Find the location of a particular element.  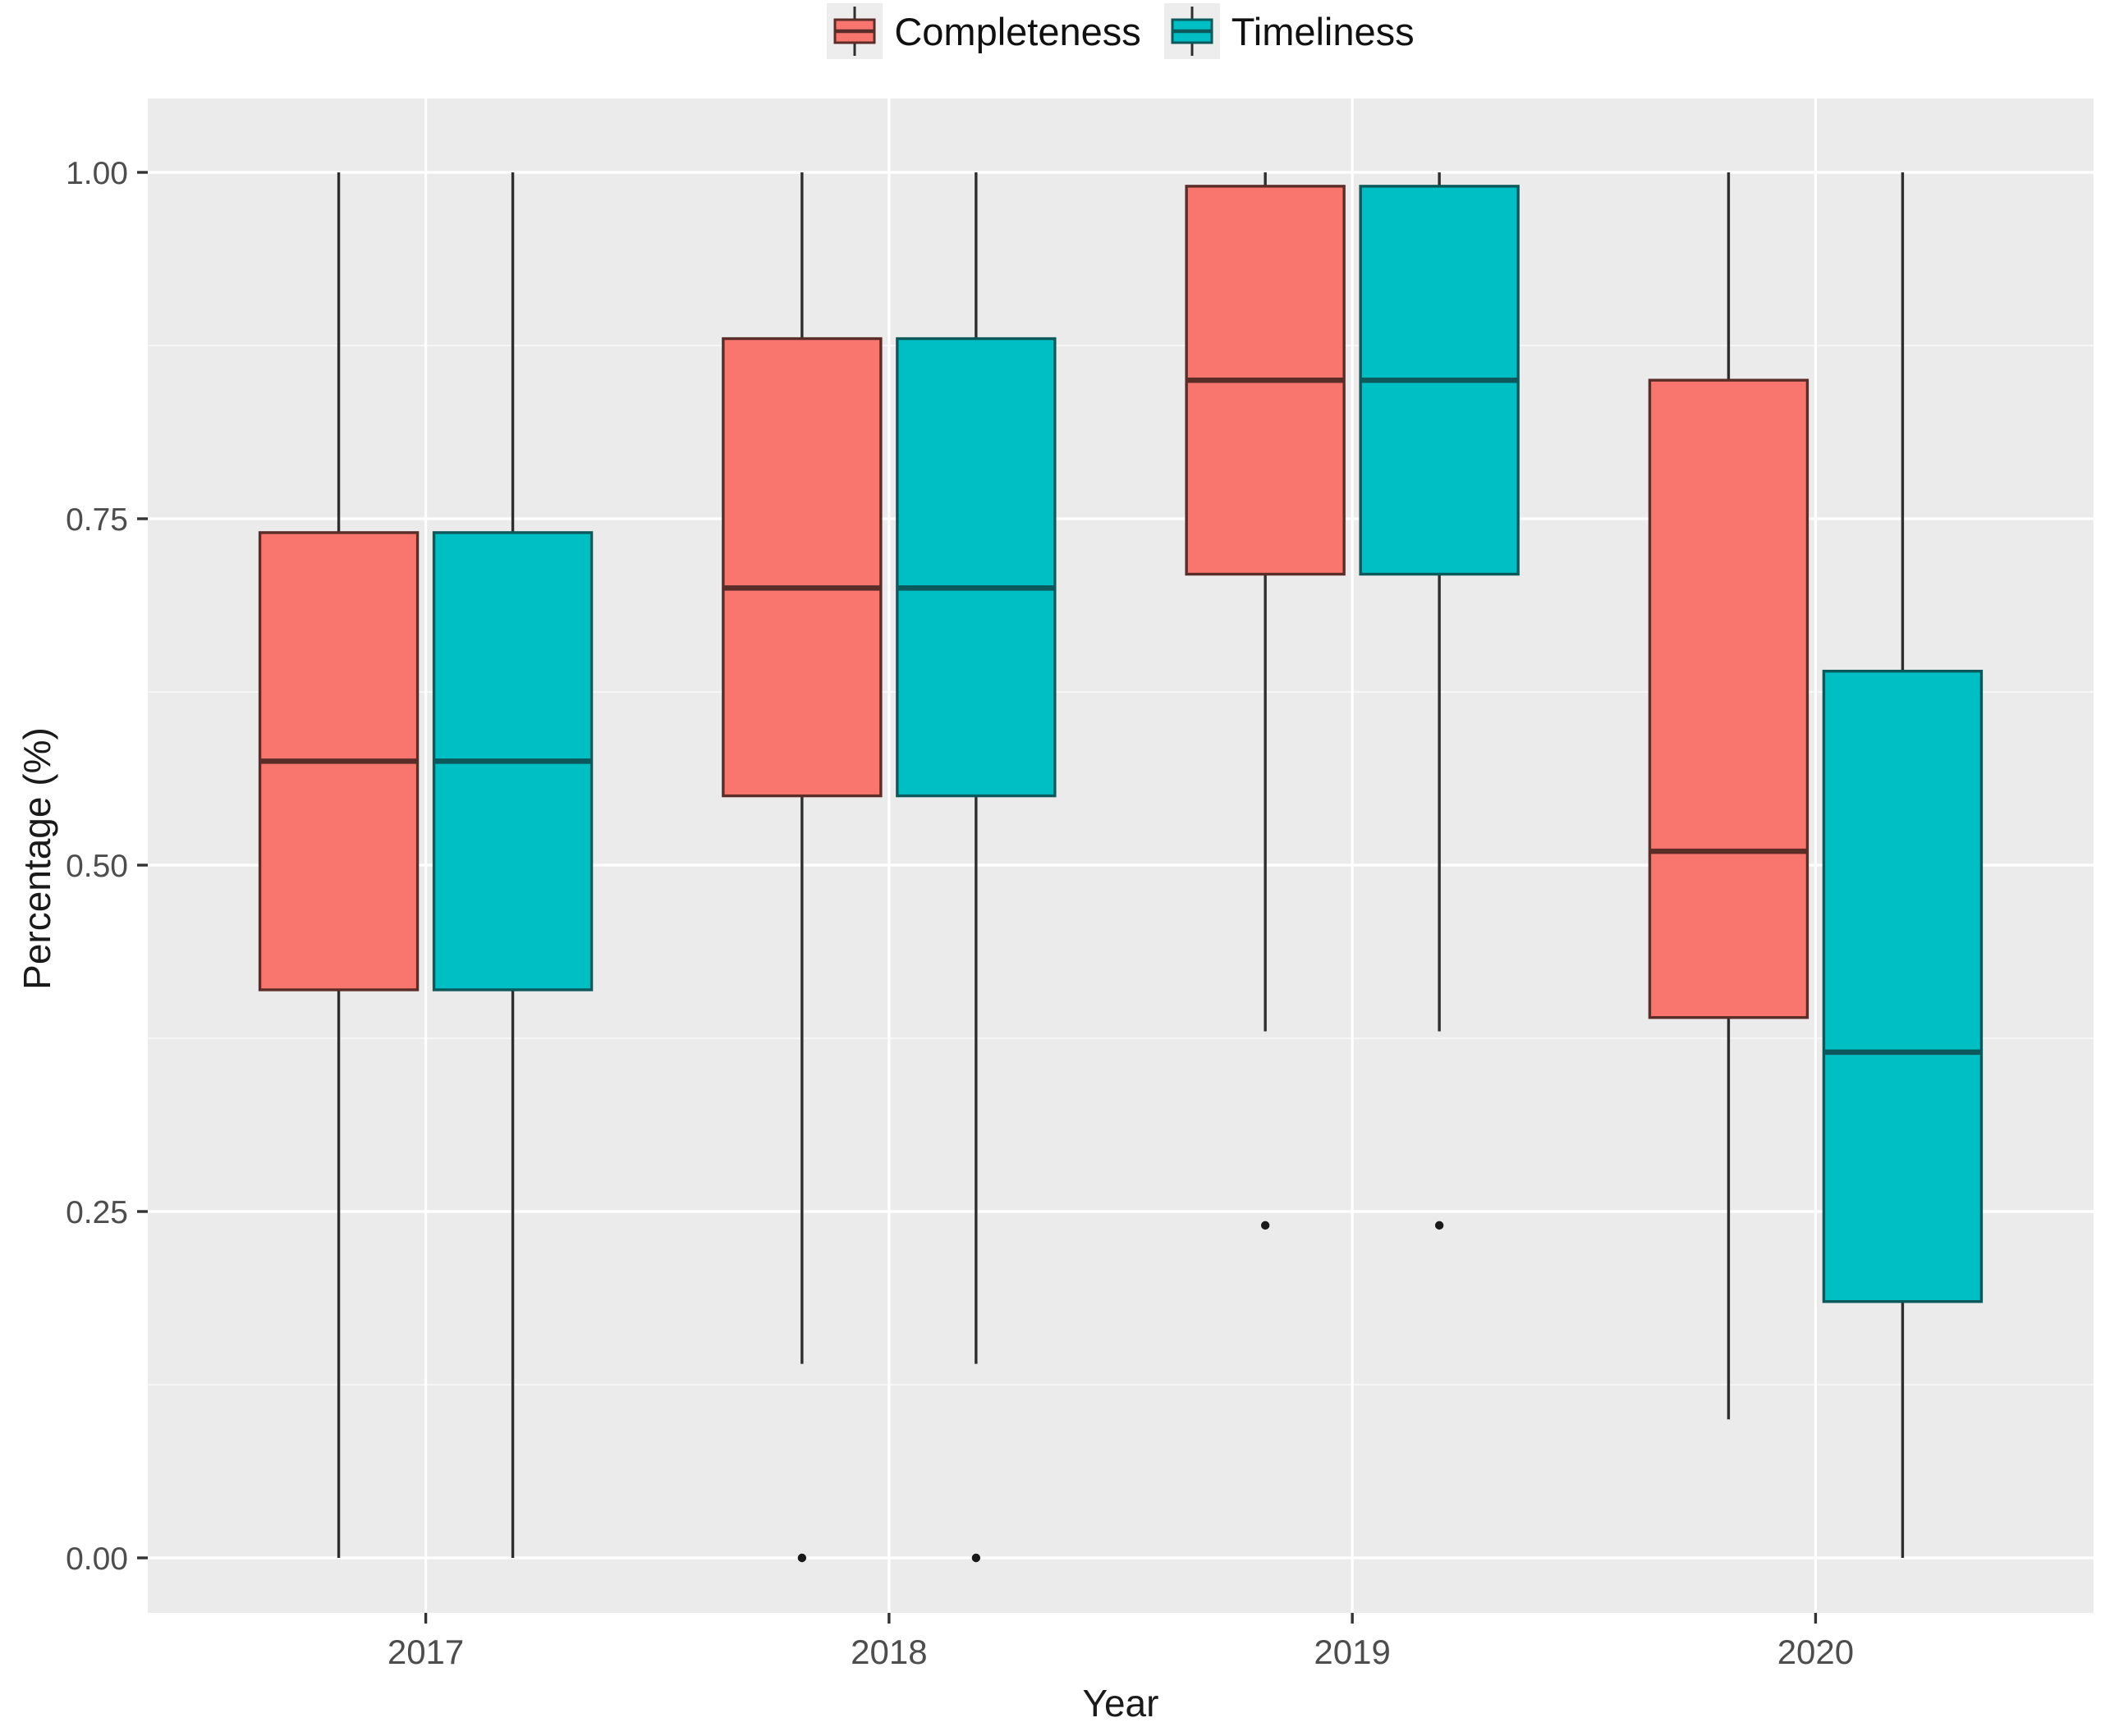

boxplot-2019-completeness is located at coordinates (1265, 701).